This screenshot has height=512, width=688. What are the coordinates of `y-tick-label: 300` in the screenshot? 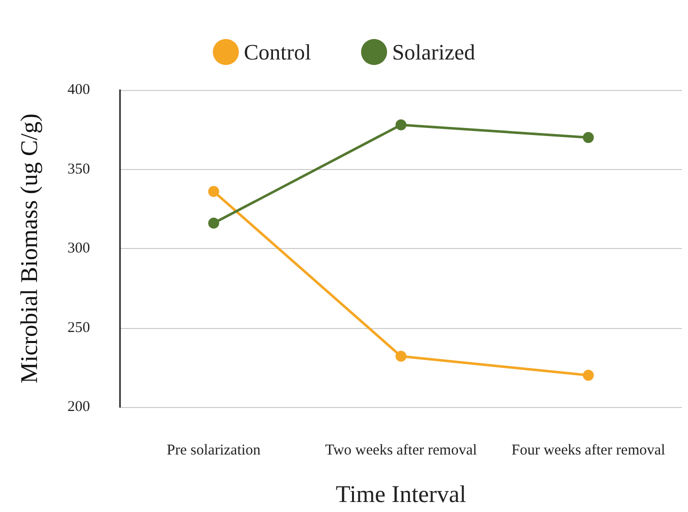 It's located at (79, 248).